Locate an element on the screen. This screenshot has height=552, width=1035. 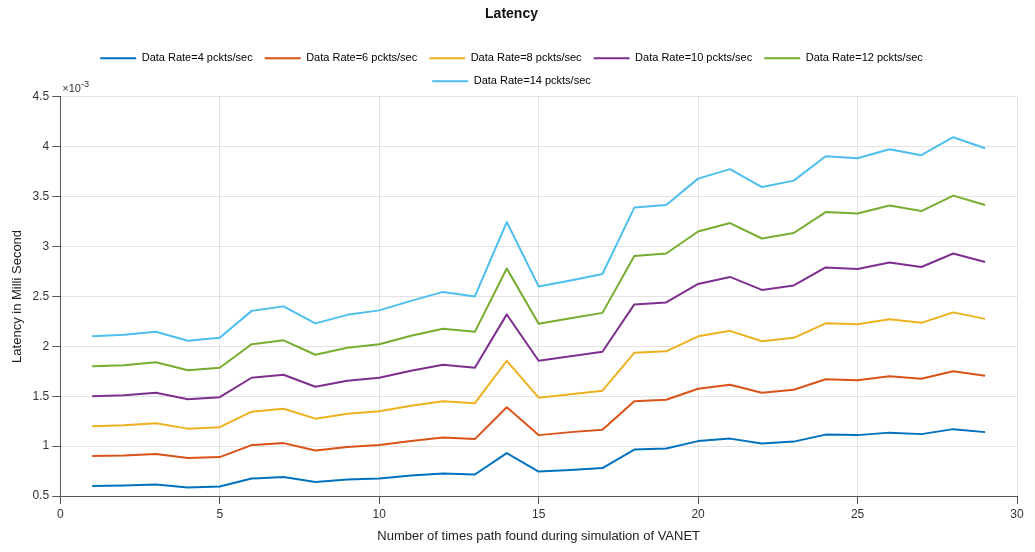
legend-label: Data Rate=8 pckts/sec is located at coordinates (526, 57).